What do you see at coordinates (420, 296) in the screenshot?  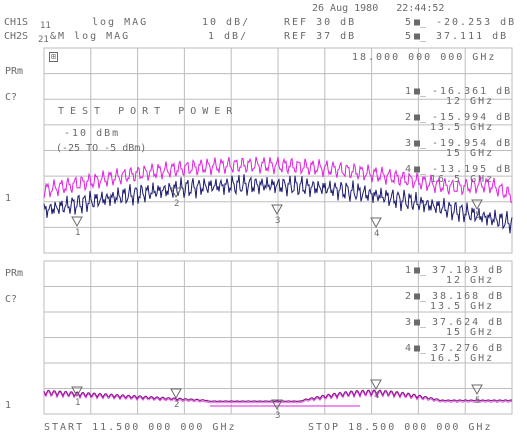 I see `ch2-m2-box-icon: ■_` at bounding box center [420, 296].